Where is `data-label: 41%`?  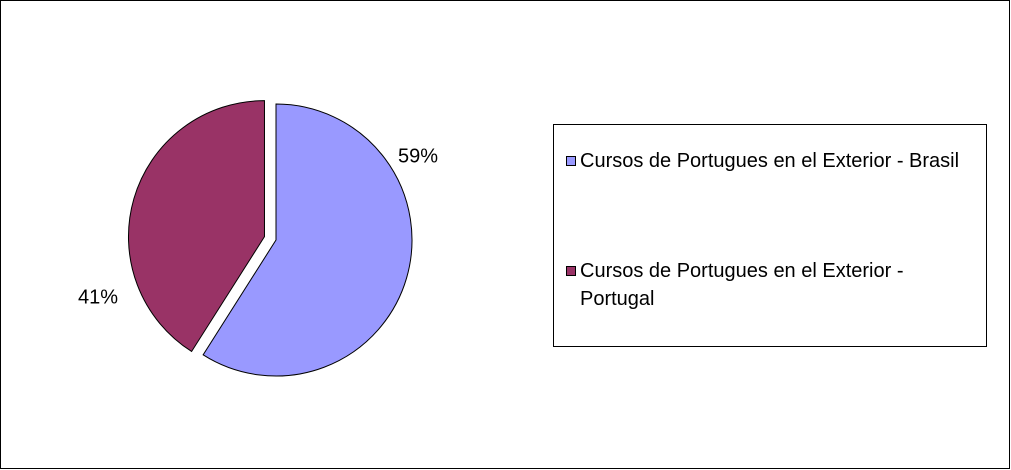 data-label: 41% is located at coordinates (98, 297).